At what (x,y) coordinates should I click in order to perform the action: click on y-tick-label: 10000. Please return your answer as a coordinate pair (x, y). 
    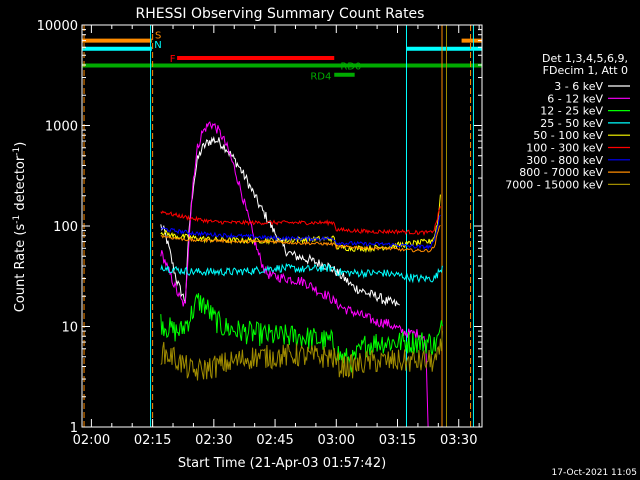
    Looking at the image, I should click on (57, 26).